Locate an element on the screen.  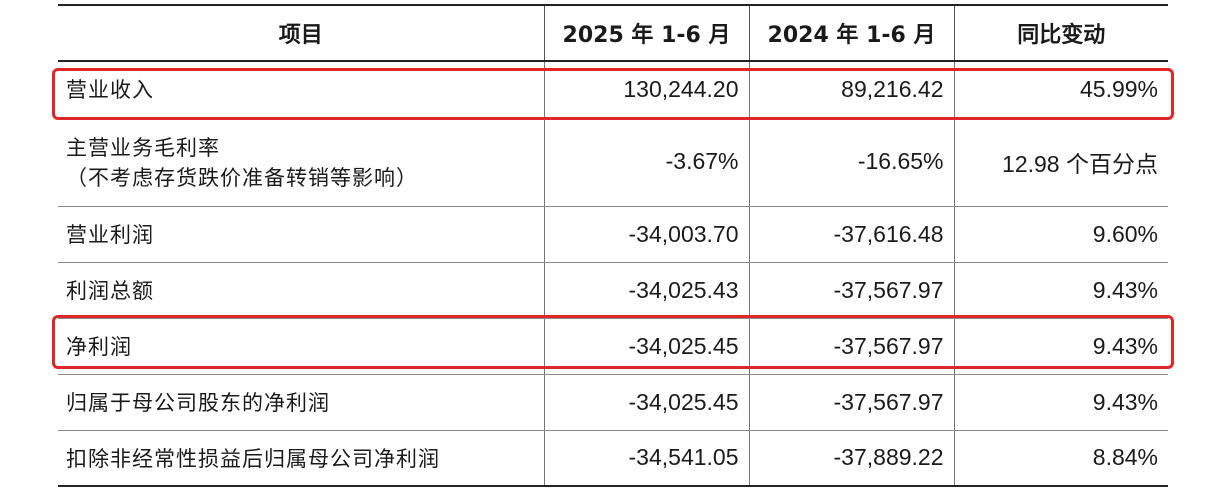
value-change: 45.99% is located at coordinates (1060, 89).